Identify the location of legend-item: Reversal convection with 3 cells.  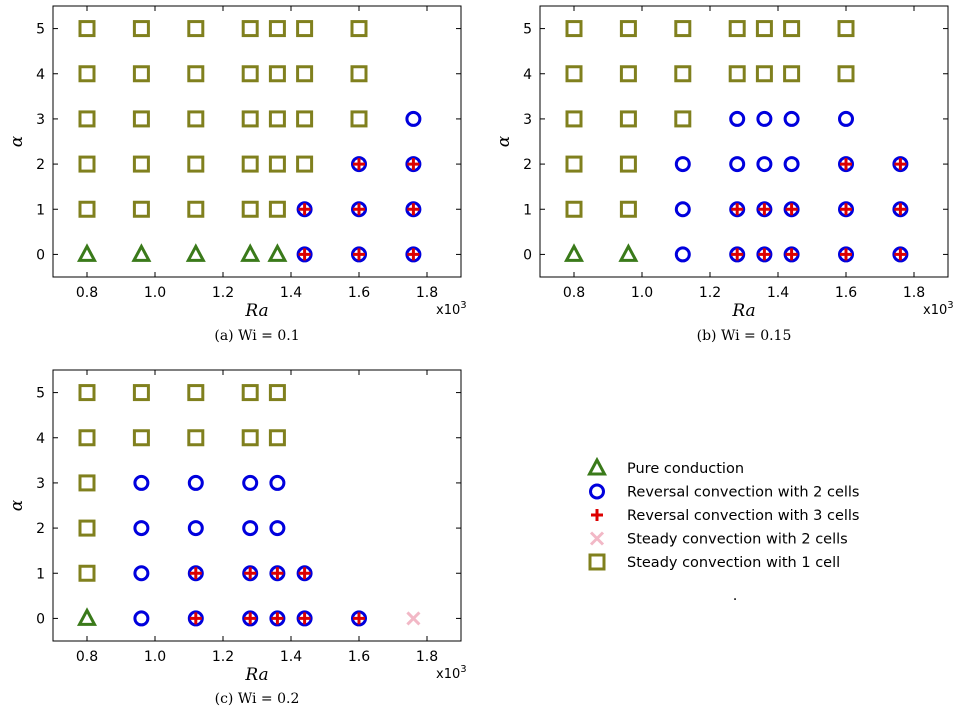
(725, 516).